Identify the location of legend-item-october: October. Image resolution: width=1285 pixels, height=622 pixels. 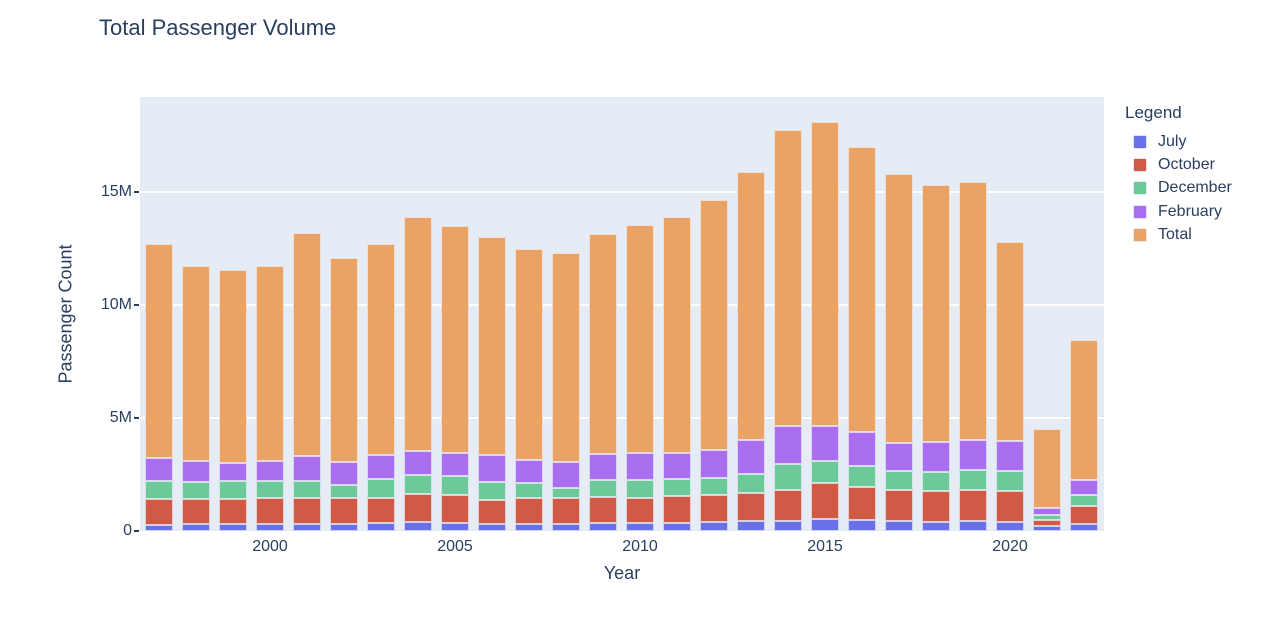
(1178, 164).